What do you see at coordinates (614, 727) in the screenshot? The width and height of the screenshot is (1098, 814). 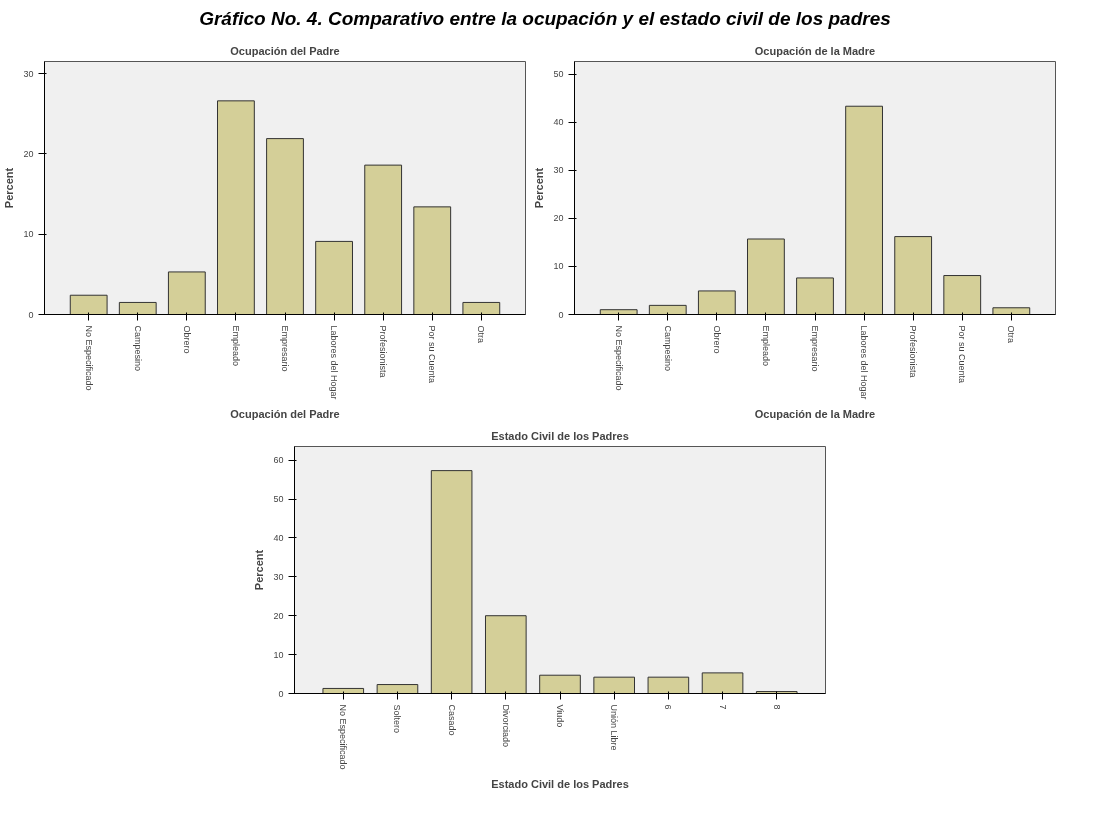 I see `x-tick-label: Unión Libre` at bounding box center [614, 727].